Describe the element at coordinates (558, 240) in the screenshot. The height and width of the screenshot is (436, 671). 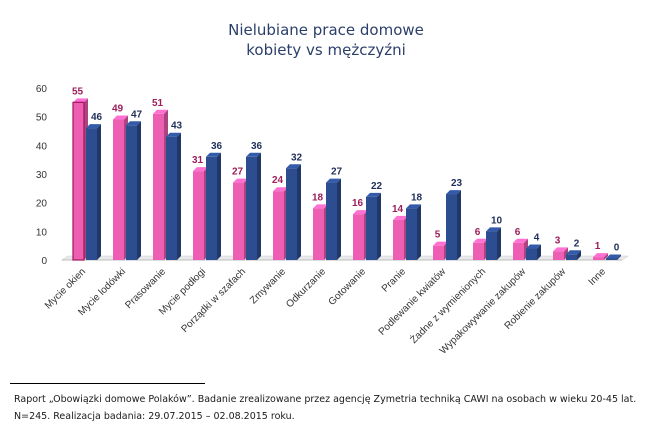
I see `data-label: 3` at that location.